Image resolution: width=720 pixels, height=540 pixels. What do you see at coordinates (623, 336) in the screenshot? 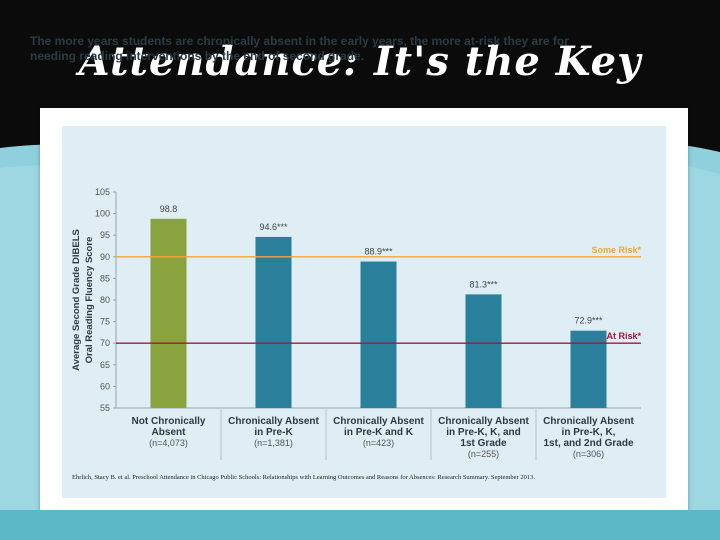
I see `reference-line-label: At Risk*` at bounding box center [623, 336].